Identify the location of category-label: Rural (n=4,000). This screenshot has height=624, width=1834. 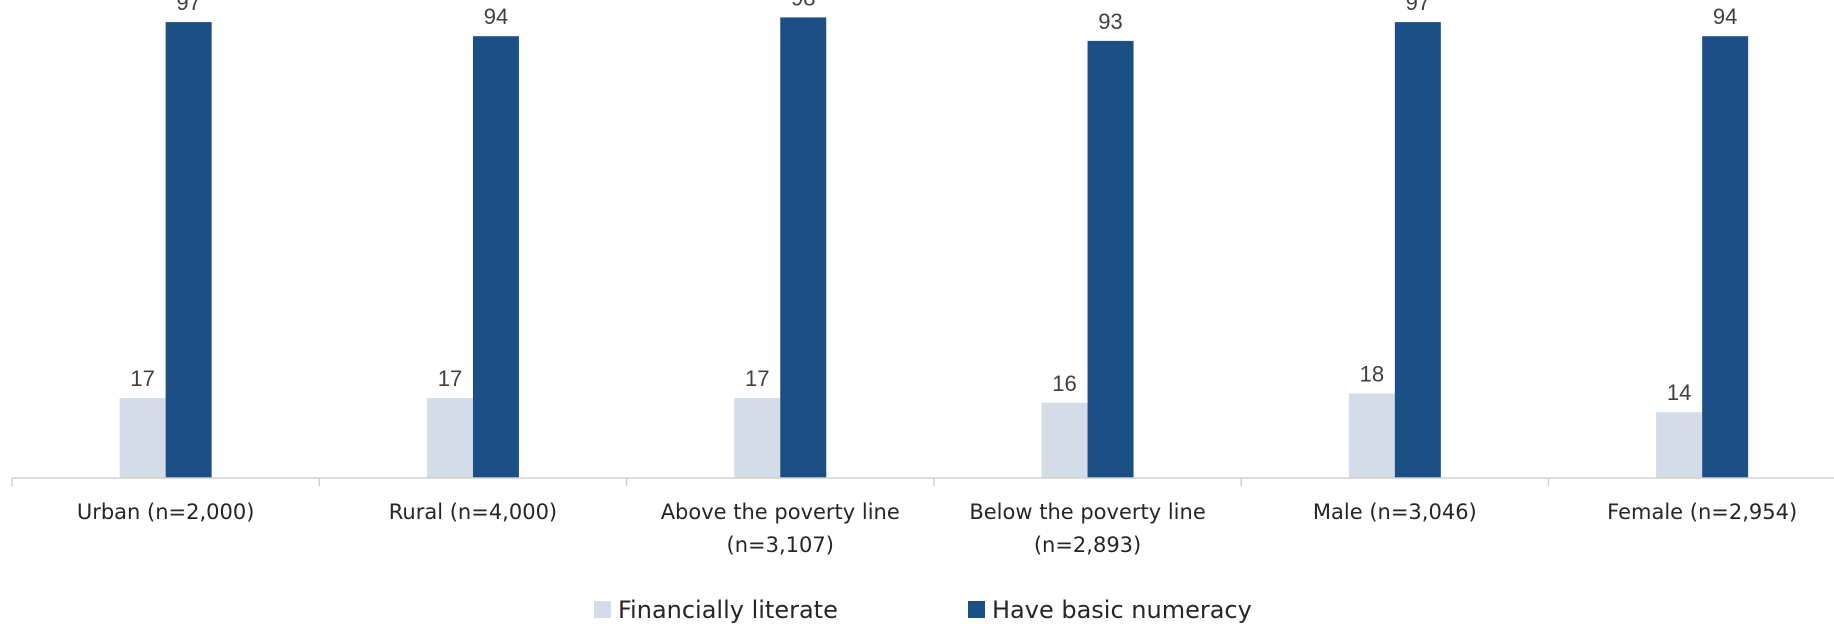
(473, 512).